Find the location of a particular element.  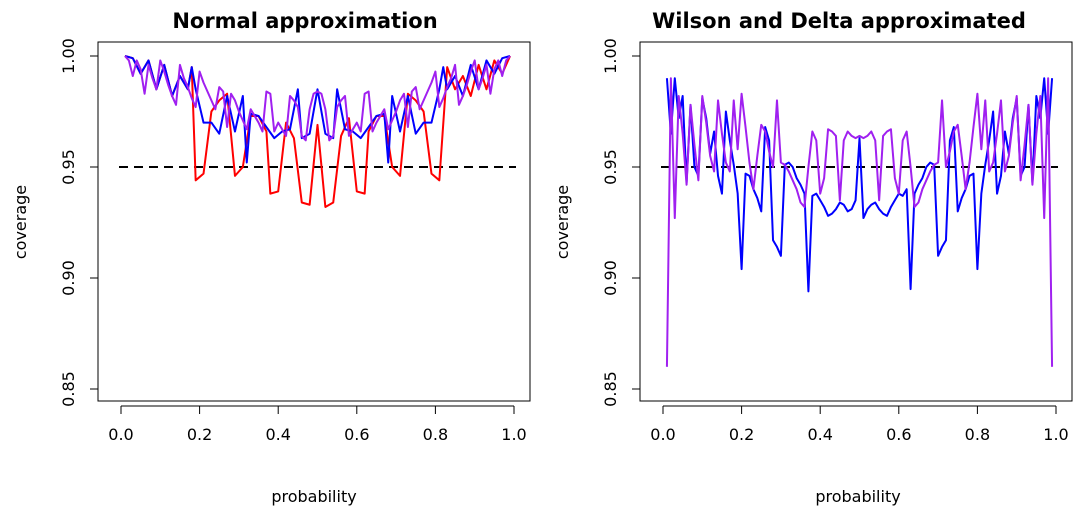

chart-title: Normal approximation is located at coordinates (304, 21).